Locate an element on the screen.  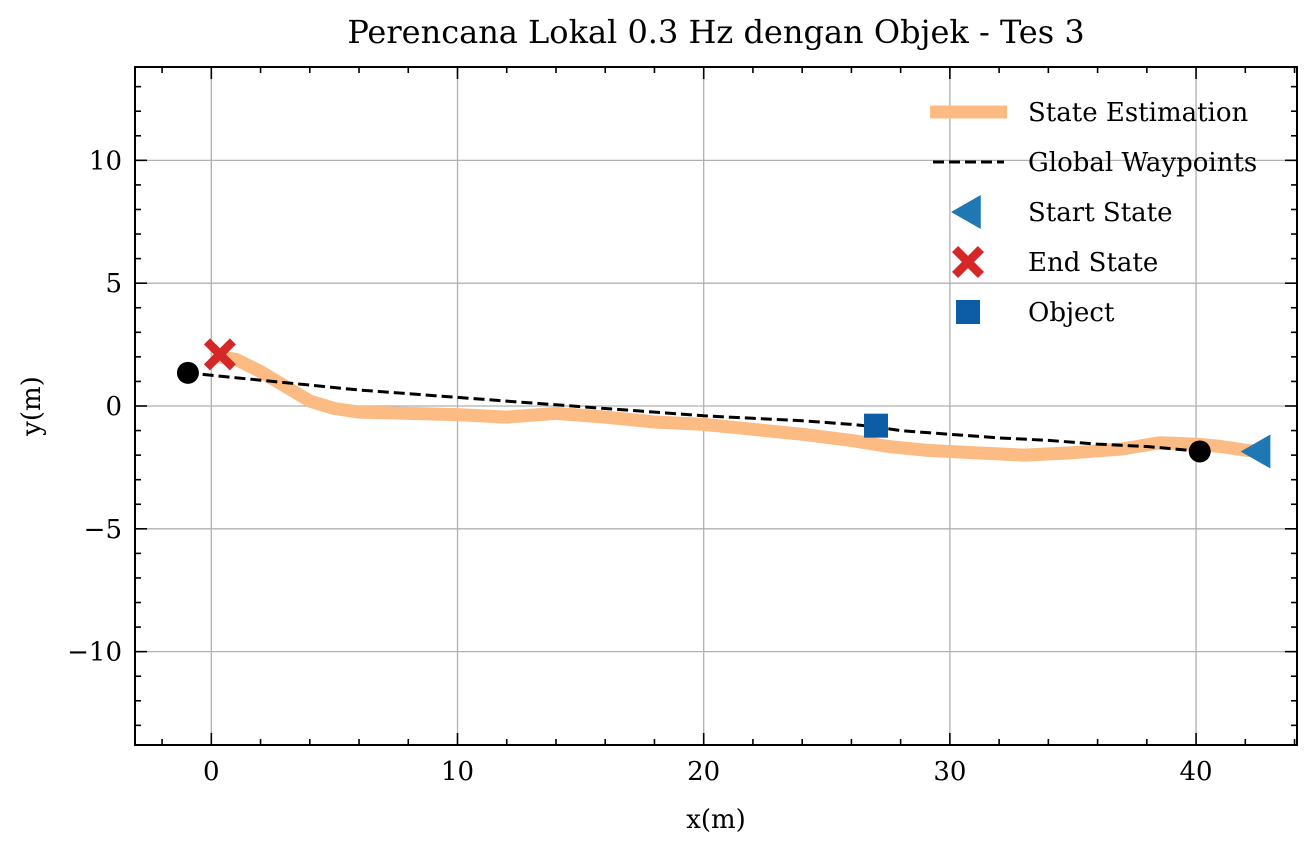
legend-global-waypoints-label: Global Waypoints is located at coordinates (1142, 163).